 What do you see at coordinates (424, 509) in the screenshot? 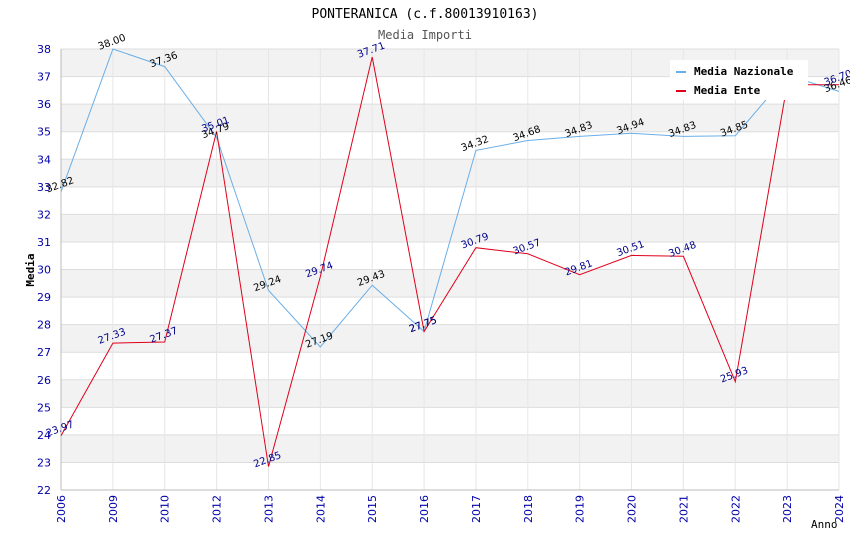
I see `x-tick-label: 2016` at bounding box center [424, 509].